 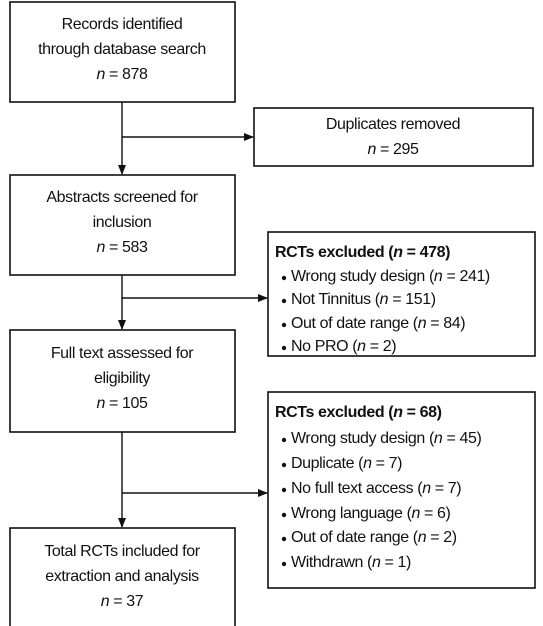 What do you see at coordinates (386, 438) in the screenshot?
I see `list-item: Wrong study design (n = 45)` at bounding box center [386, 438].